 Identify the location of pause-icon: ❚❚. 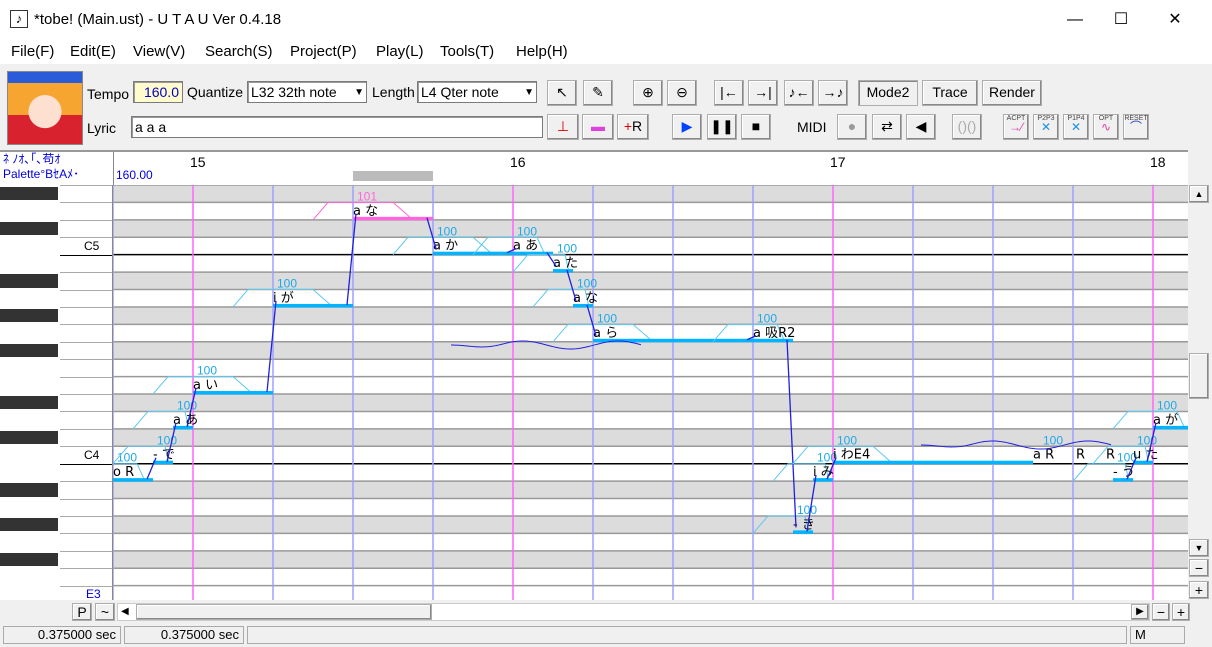
(722, 127).